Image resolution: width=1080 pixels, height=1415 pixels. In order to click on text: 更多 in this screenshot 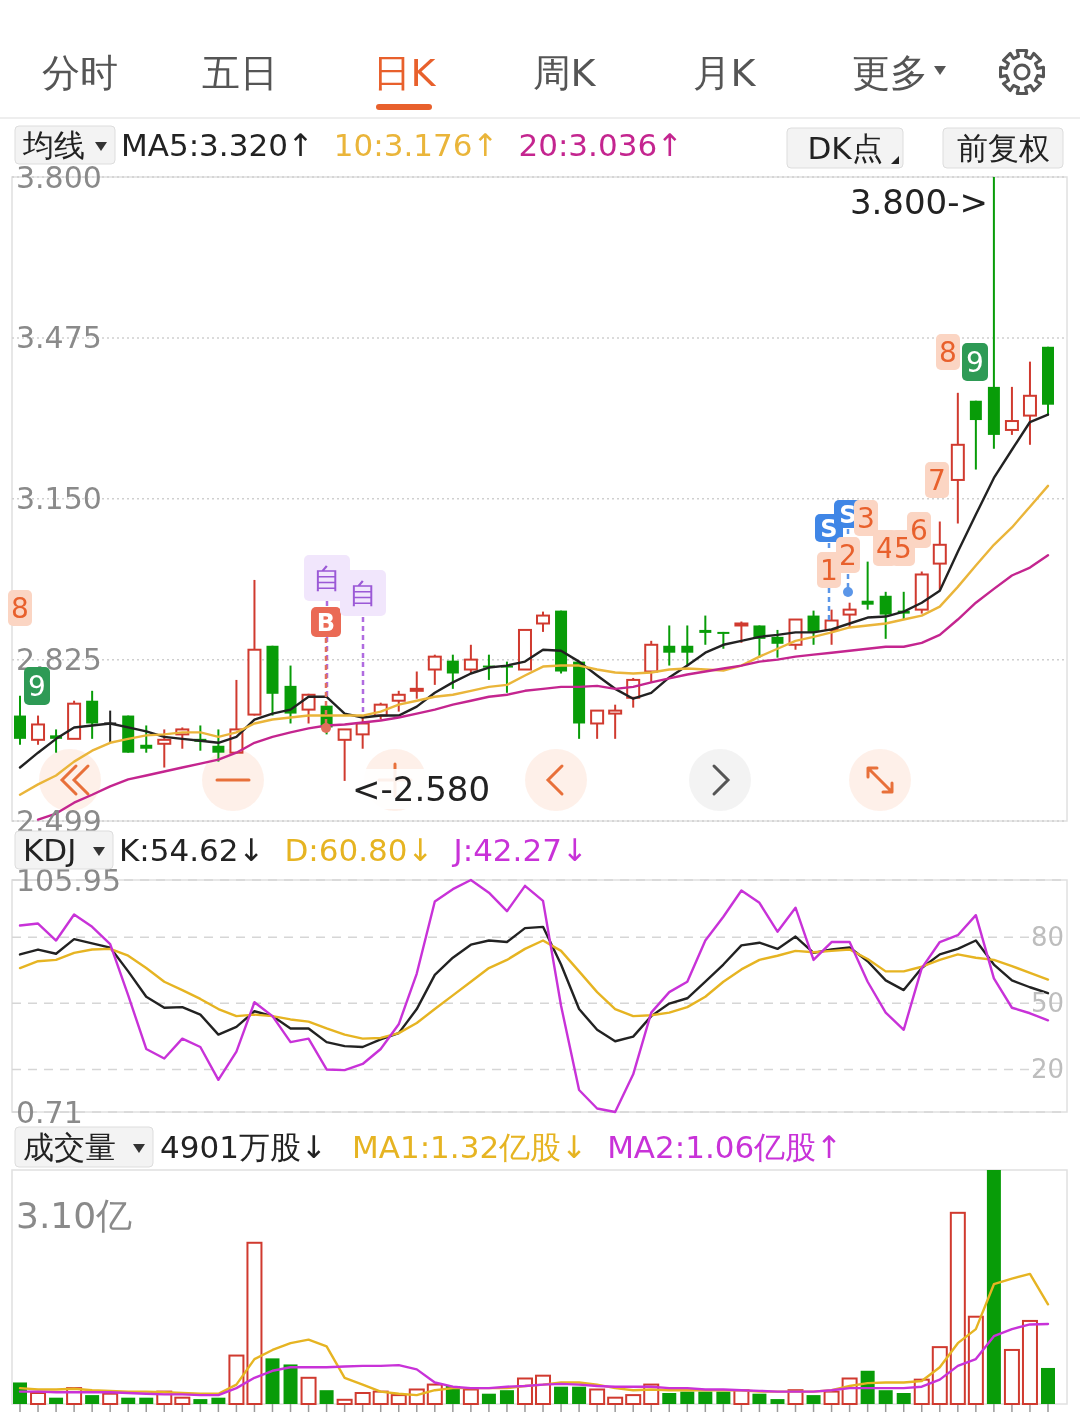, I will do `click(890, 73)`.